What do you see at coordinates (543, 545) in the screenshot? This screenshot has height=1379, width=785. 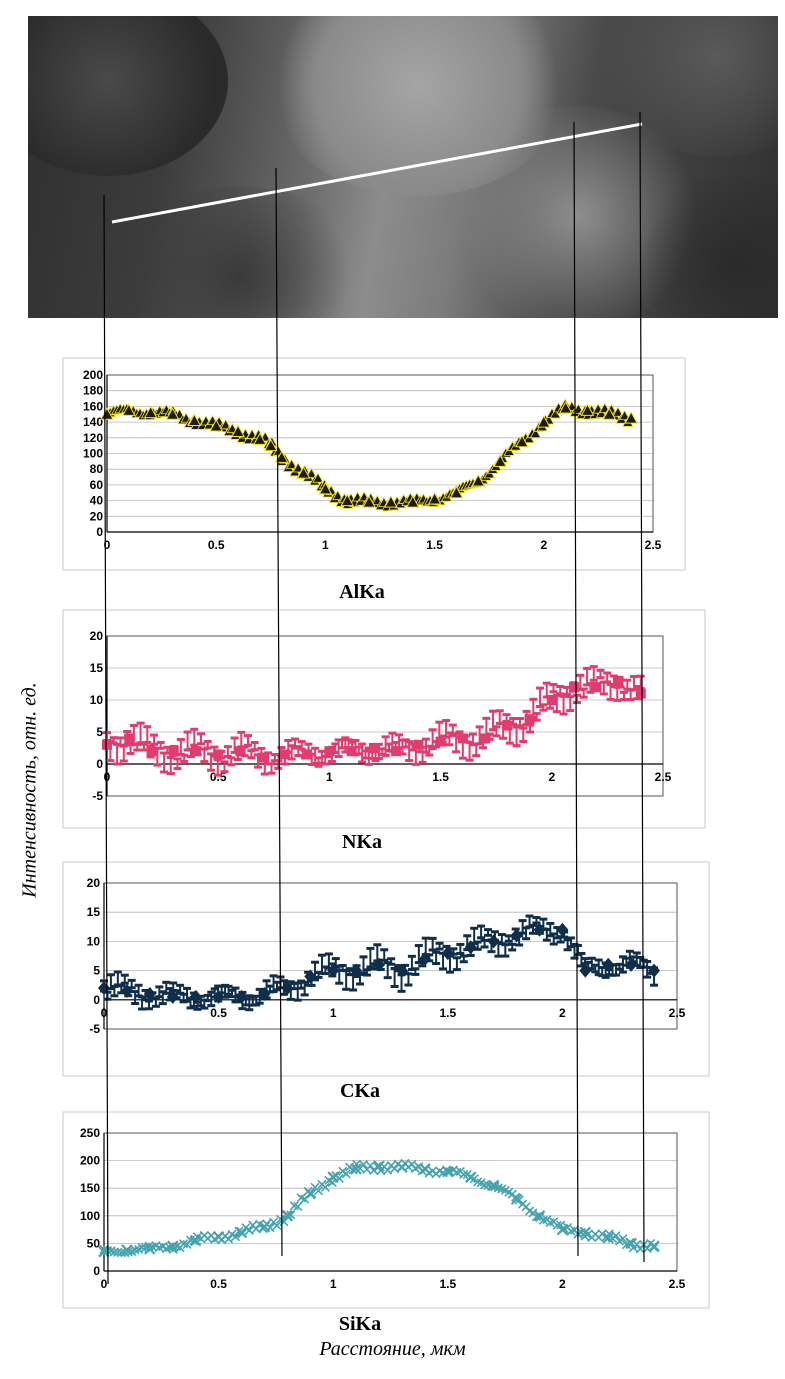 I see `x-tick-label: 2` at bounding box center [543, 545].